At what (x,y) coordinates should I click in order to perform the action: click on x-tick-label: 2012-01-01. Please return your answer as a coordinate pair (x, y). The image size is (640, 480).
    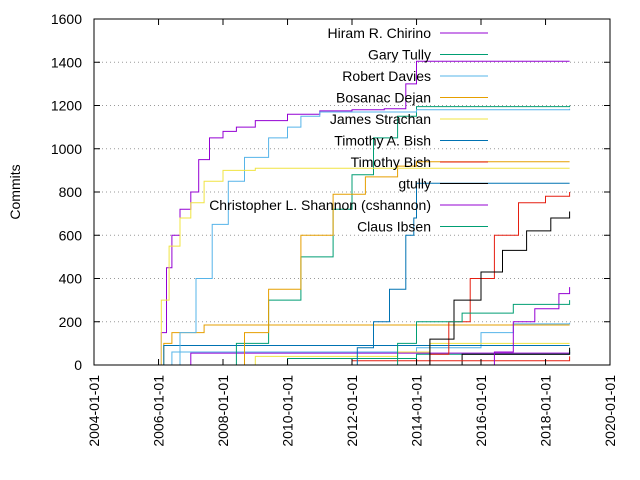
    Looking at the image, I should click on (352, 411).